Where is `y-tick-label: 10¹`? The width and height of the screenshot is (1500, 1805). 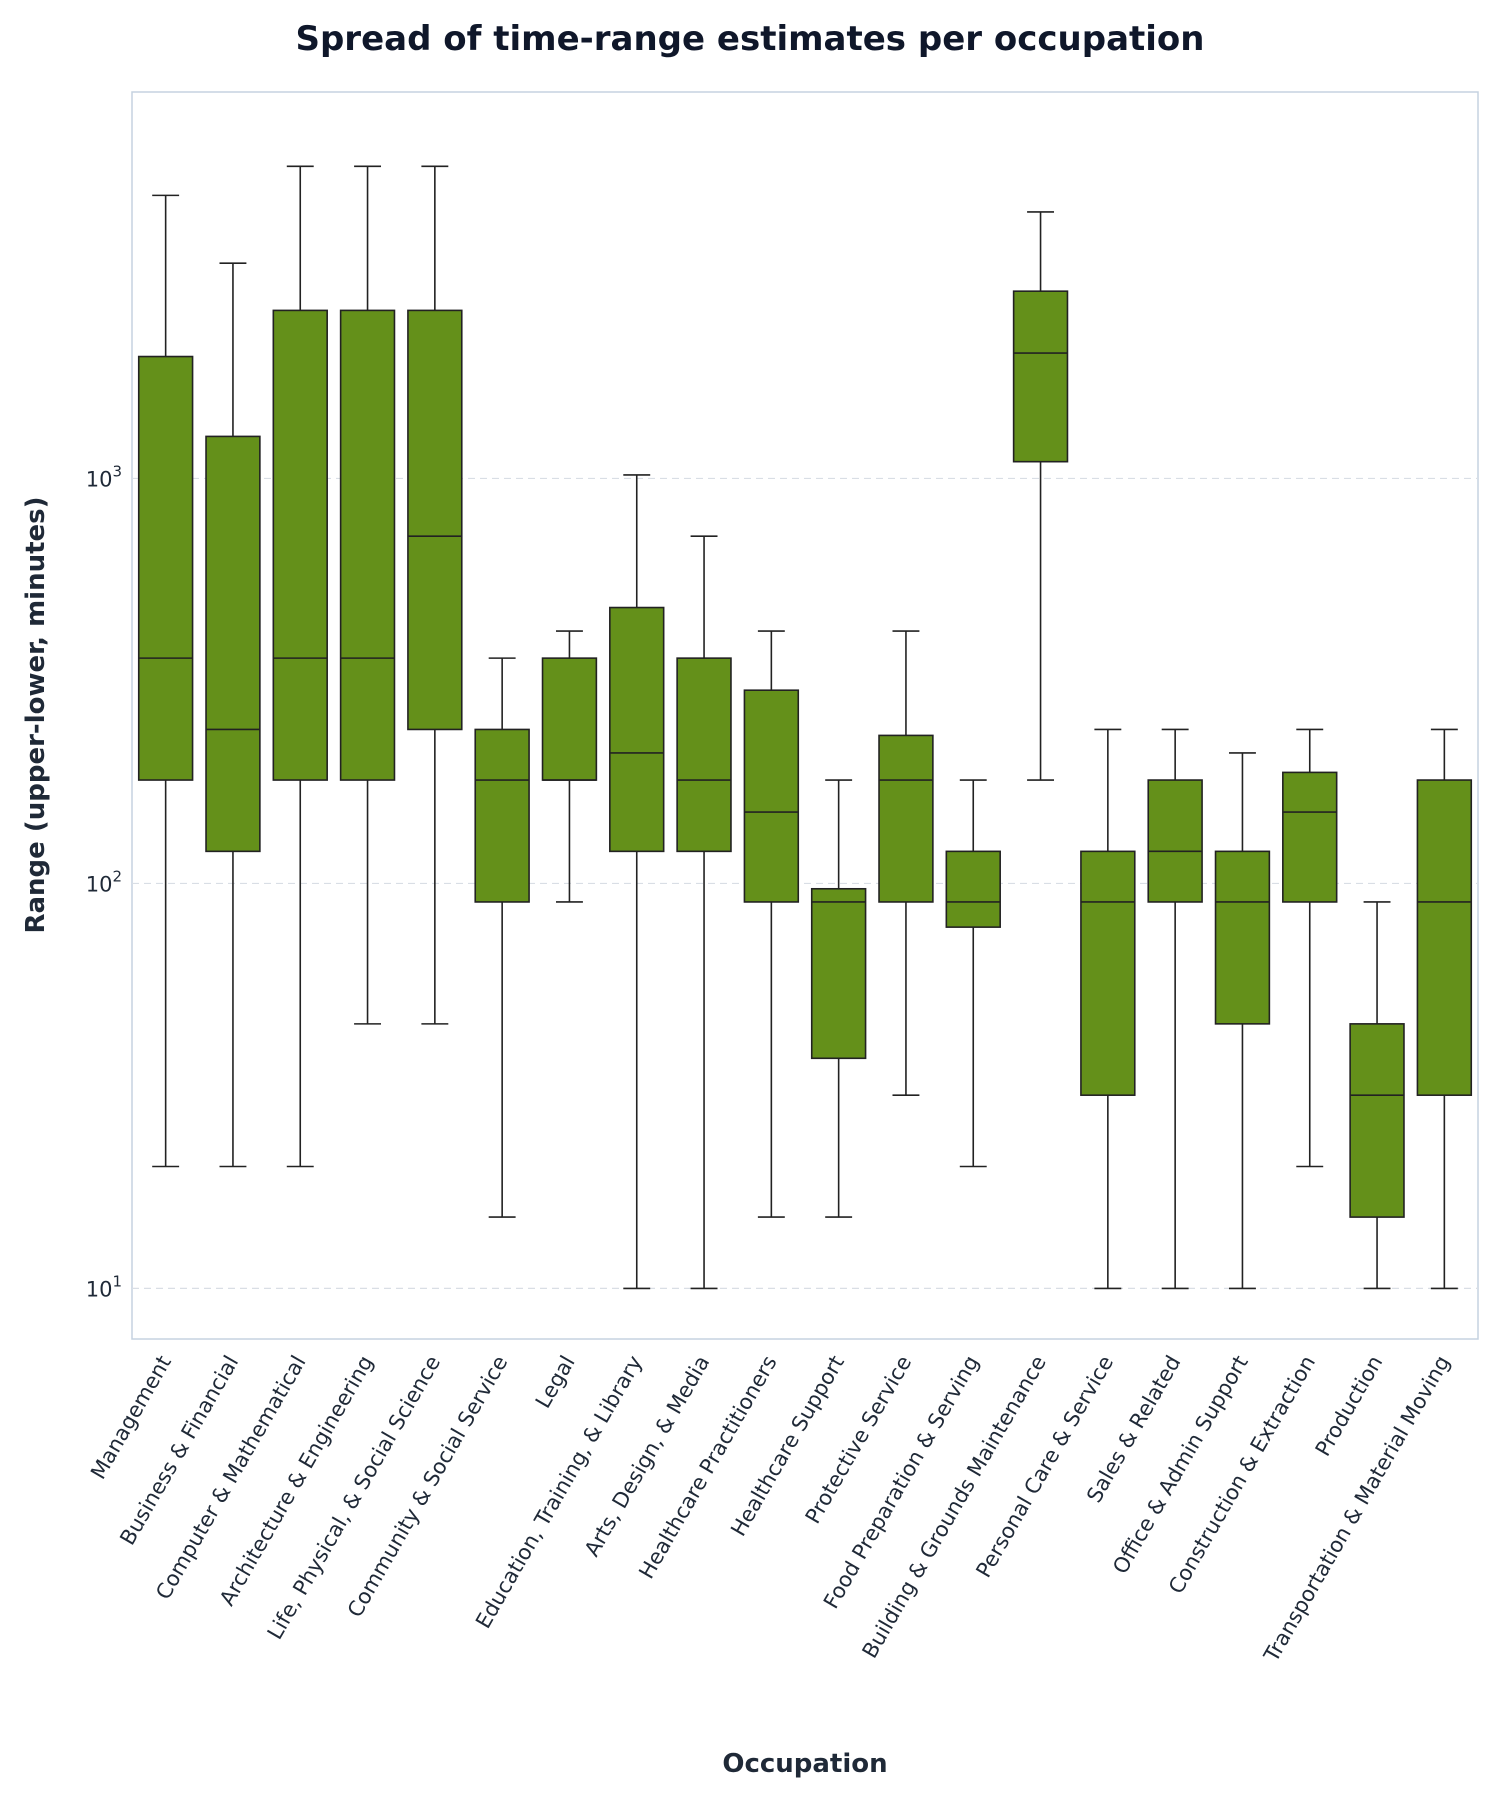 y-tick-label: 10¹ is located at coordinates (104, 1286).